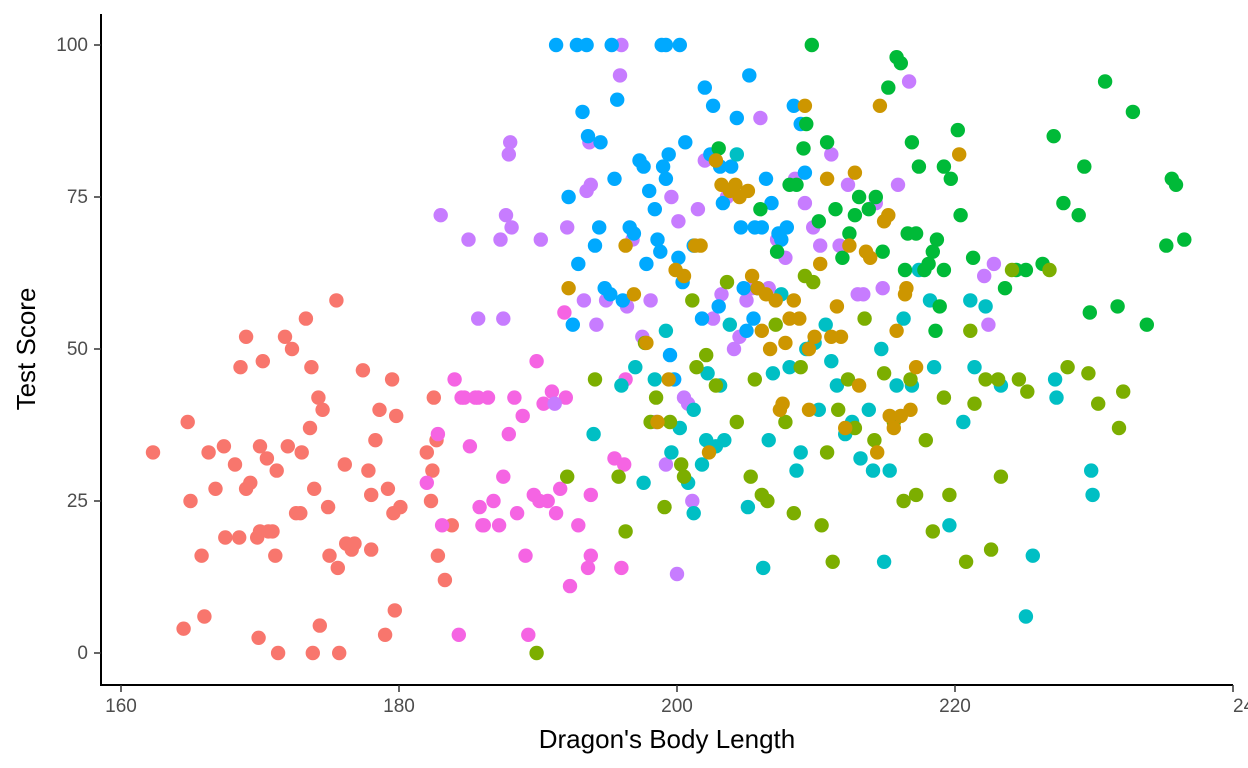 This screenshot has width=1248, height=768. I want to click on y-axis-ticks: 0 25 50 75 100, so click(78, 349).